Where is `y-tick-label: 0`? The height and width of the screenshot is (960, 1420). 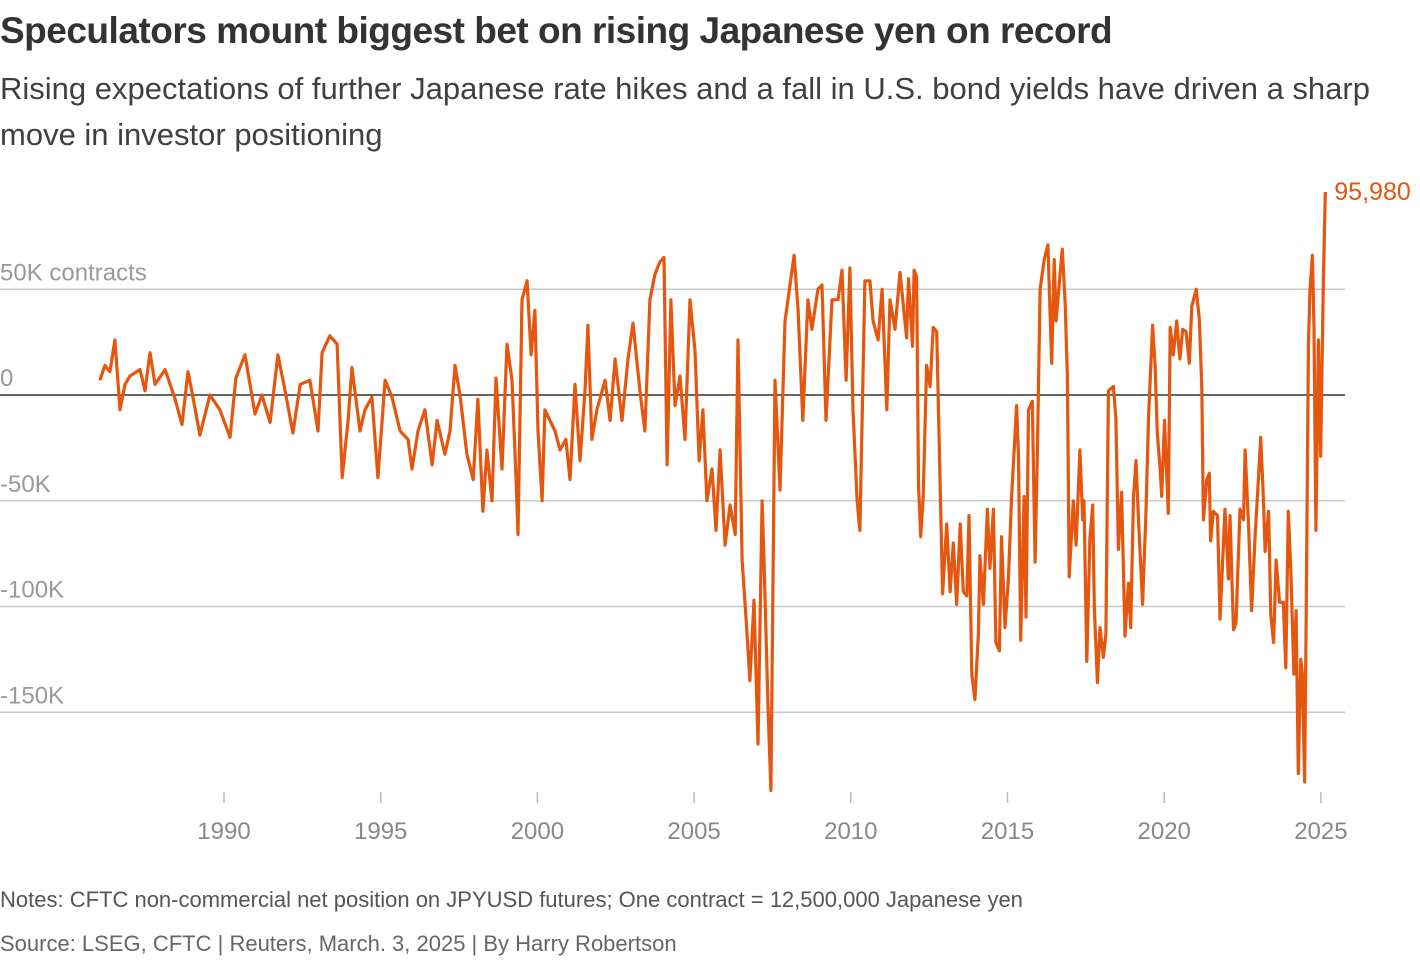 y-tick-label: 0 is located at coordinates (6, 378).